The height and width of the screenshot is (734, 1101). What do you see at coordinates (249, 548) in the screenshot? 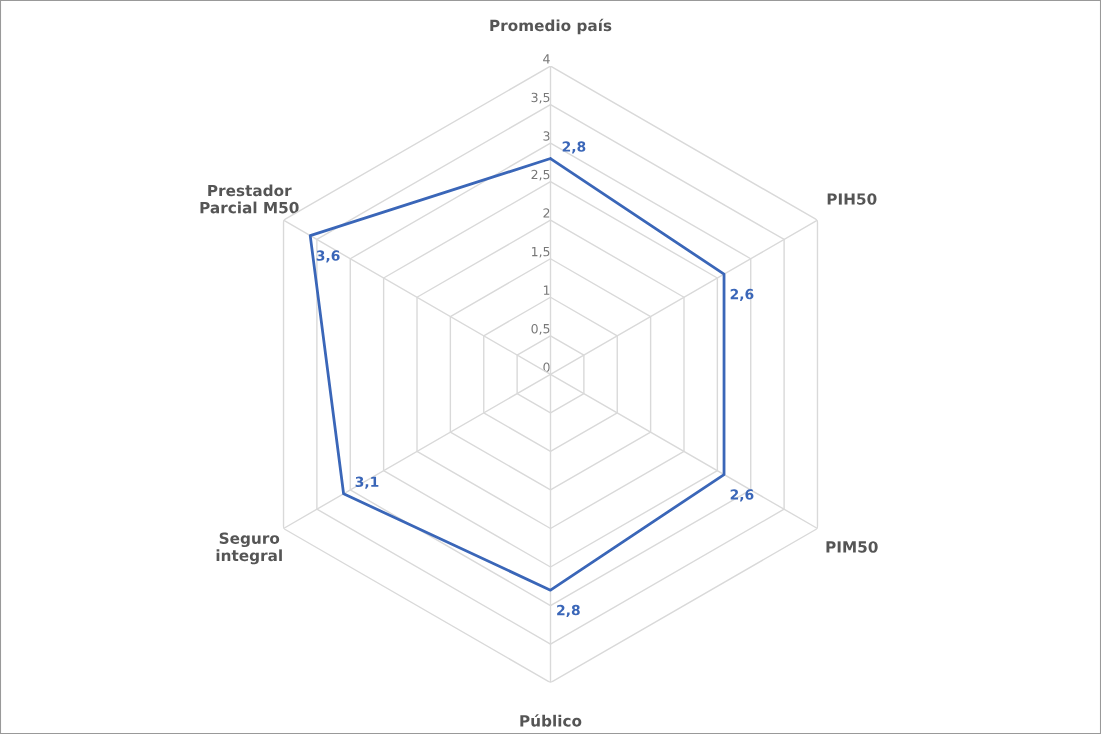
I see `spoke-label: Seguro integral` at bounding box center [249, 548].